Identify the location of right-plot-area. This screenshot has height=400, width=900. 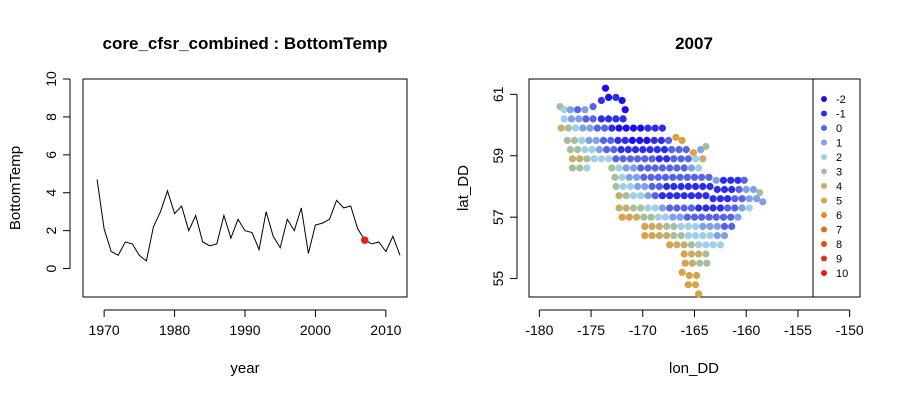
(661, 191).